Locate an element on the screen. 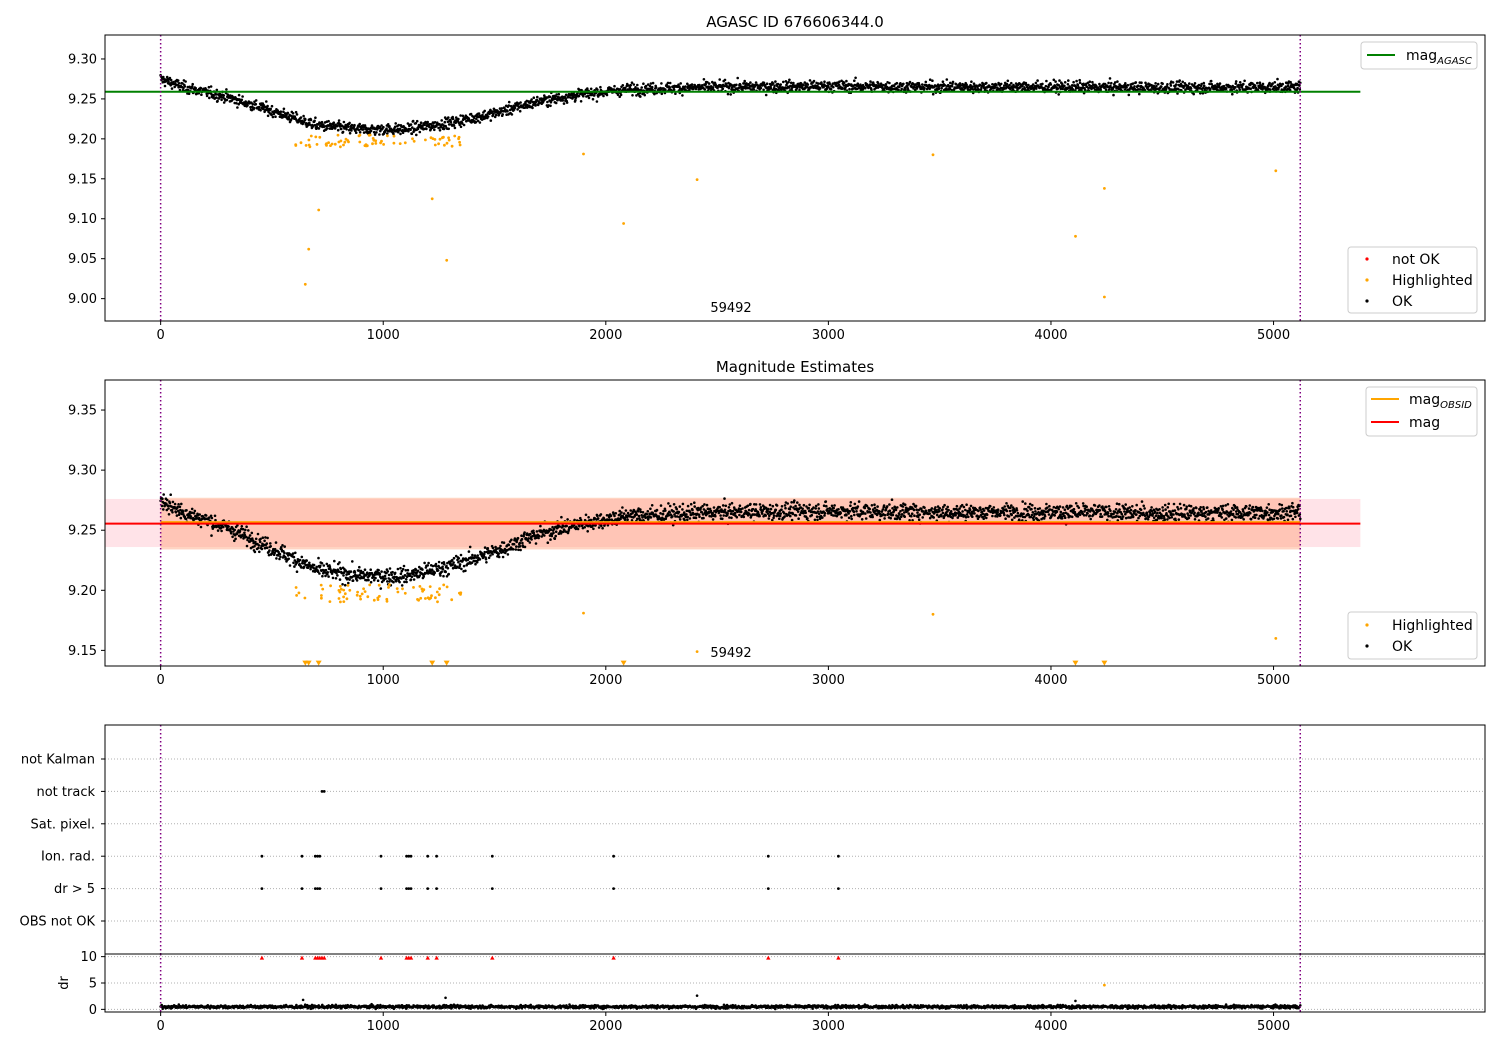 The image size is (1500, 1050). legend-mag-agasc-subscript: AGASC is located at coordinates (1454, 61).